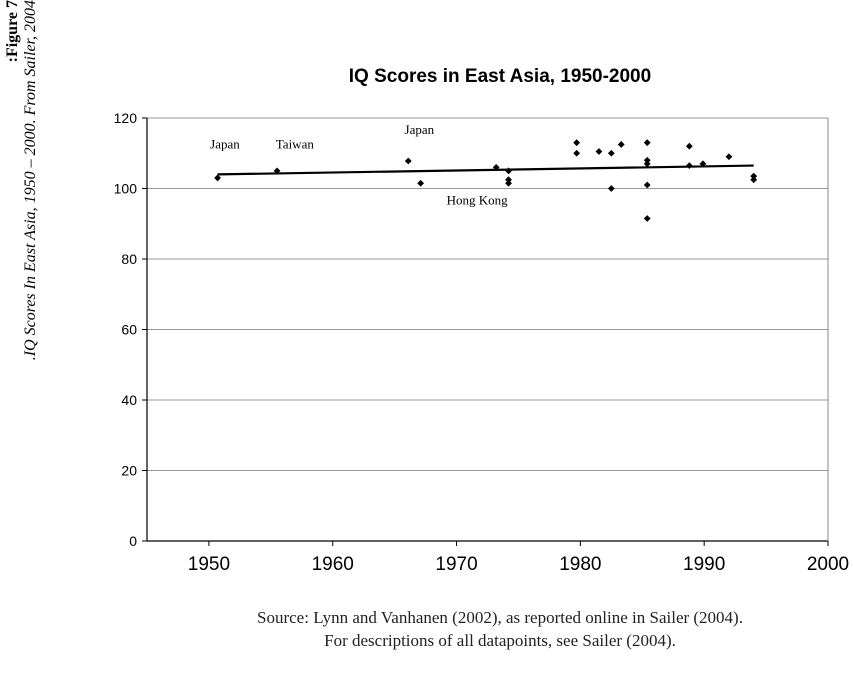 This screenshot has width=853, height=683. I want to click on chart-title: IQ Scores in East Asia, 1950-2000, so click(500, 76).